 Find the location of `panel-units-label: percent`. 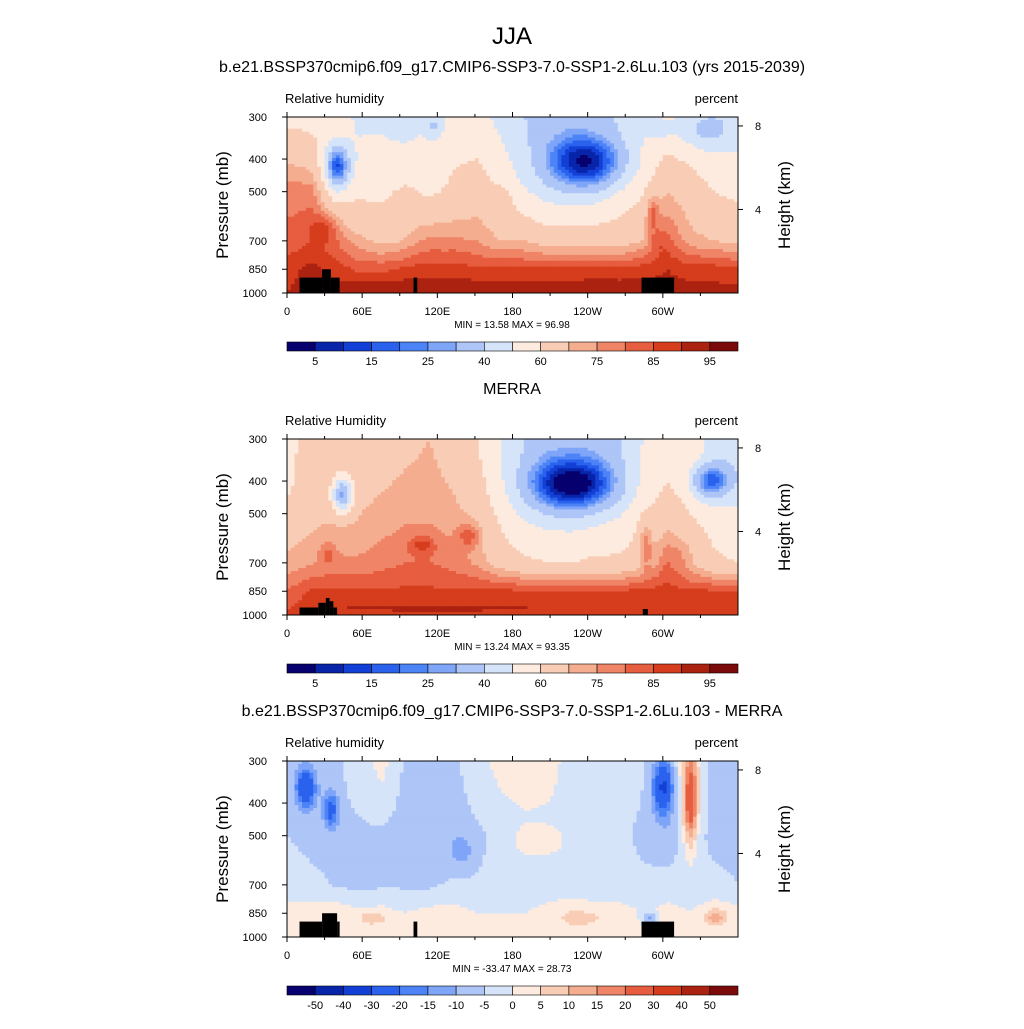

panel-units-label: percent is located at coordinates (717, 98).